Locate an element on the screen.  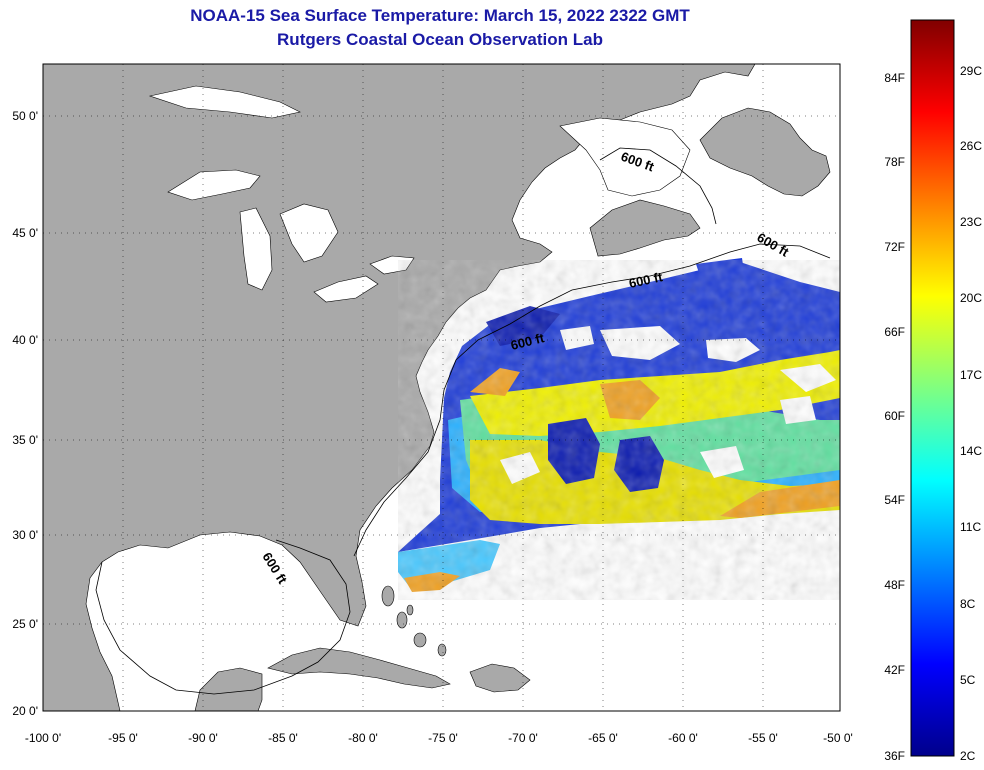
colorbar-f-label: 60F is located at coordinates (894, 416).